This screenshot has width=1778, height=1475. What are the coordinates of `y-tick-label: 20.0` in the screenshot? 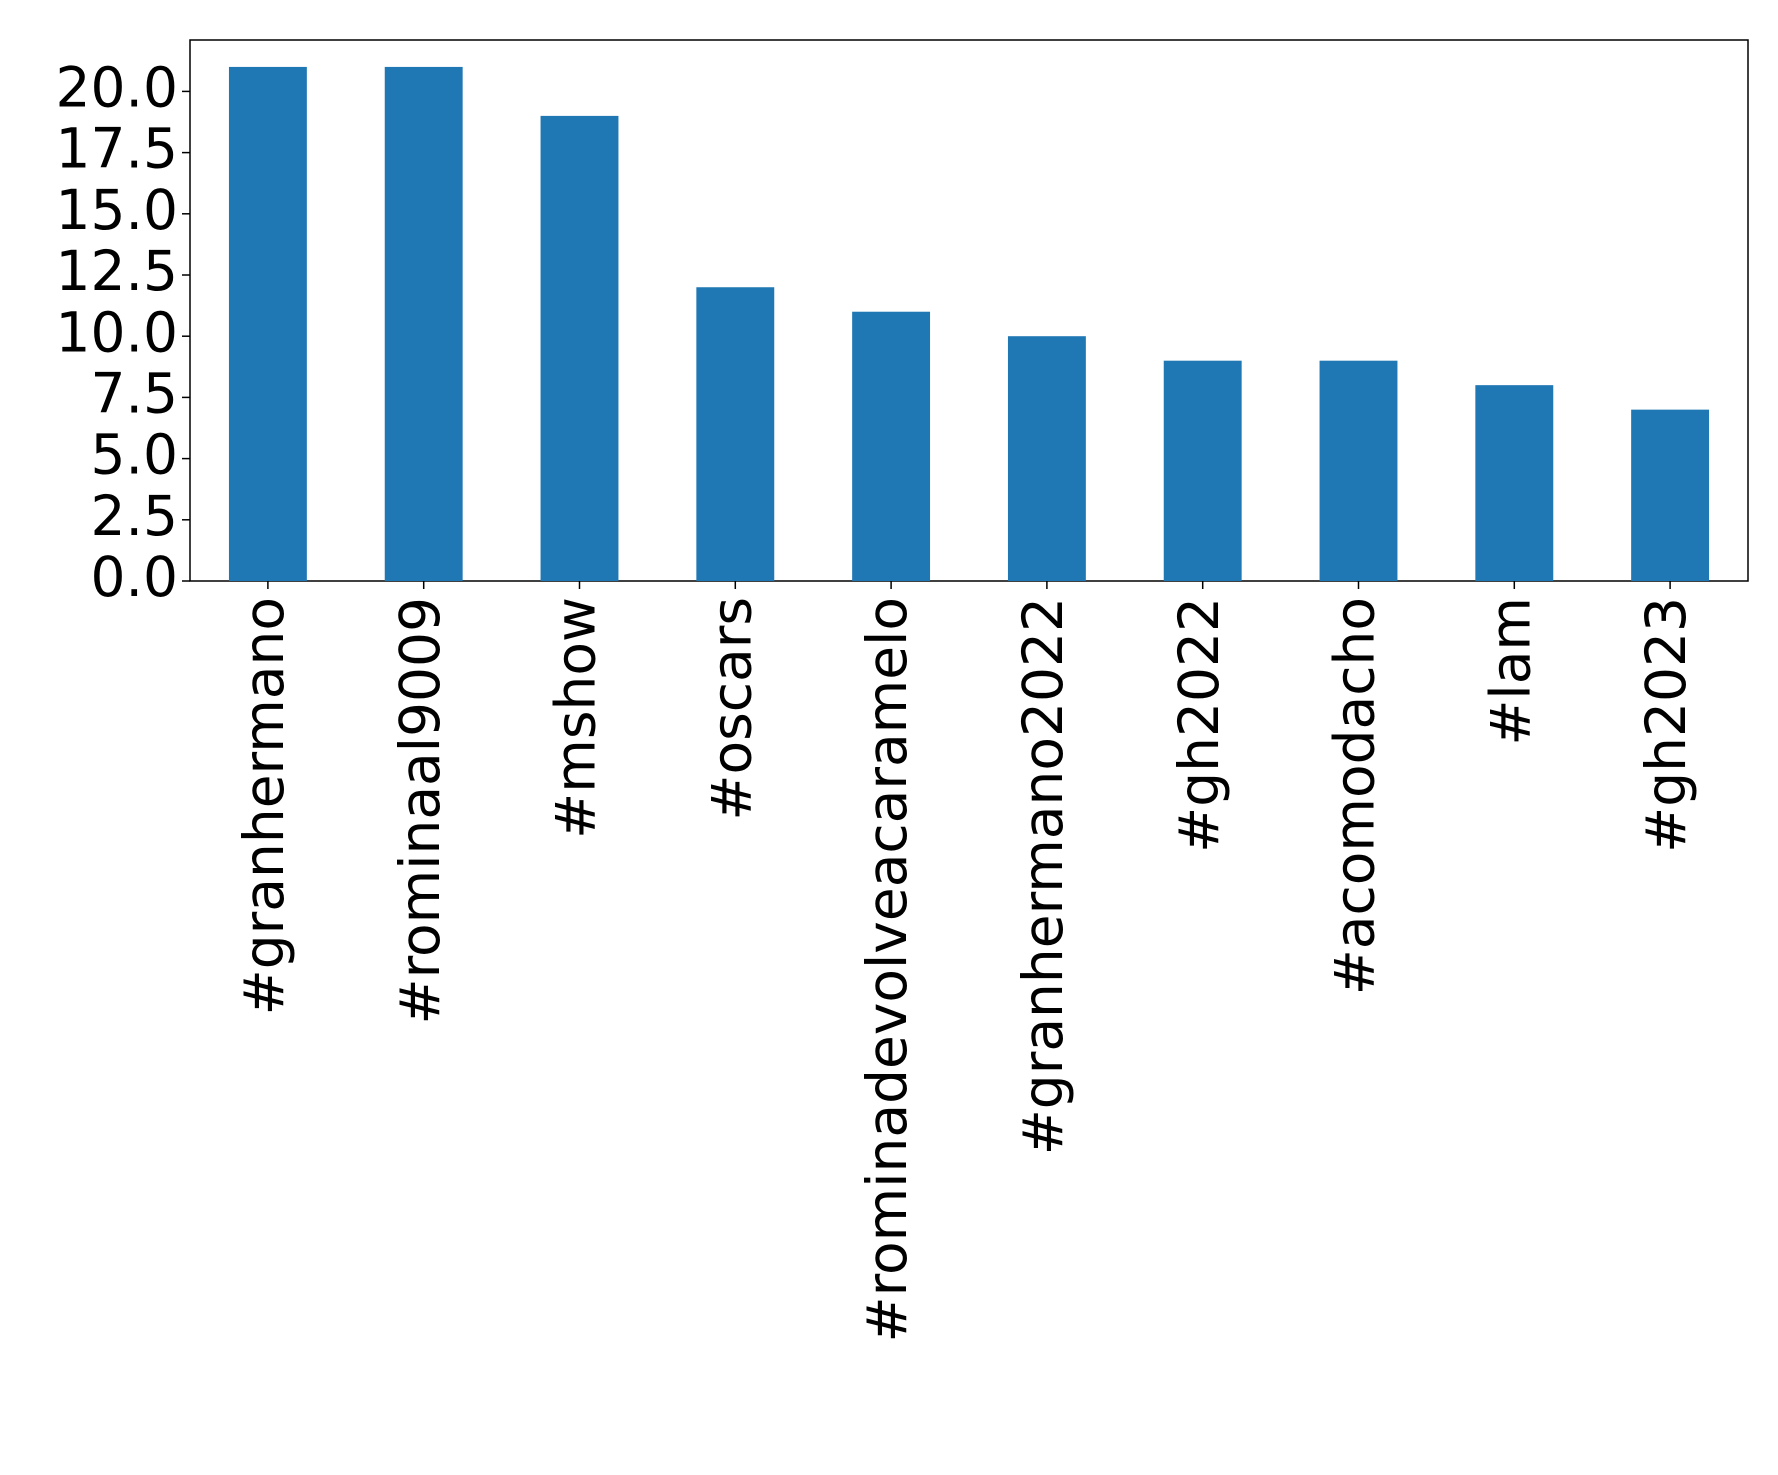 It's located at (117, 88).